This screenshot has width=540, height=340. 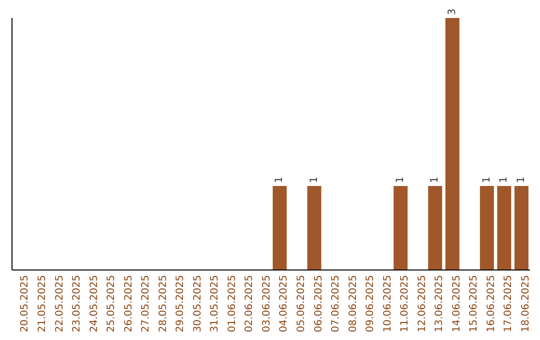 I want to click on x-tick-label: 08.06.2025, so click(x=353, y=303).